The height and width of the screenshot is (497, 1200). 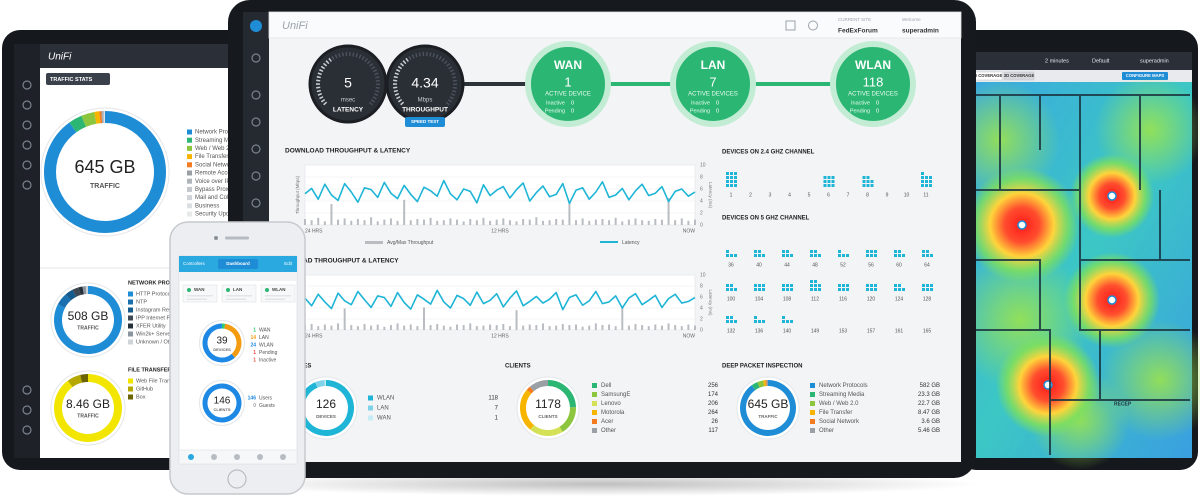 What do you see at coordinates (326, 404) in the screenshot?
I see `label: 126` at bounding box center [326, 404].